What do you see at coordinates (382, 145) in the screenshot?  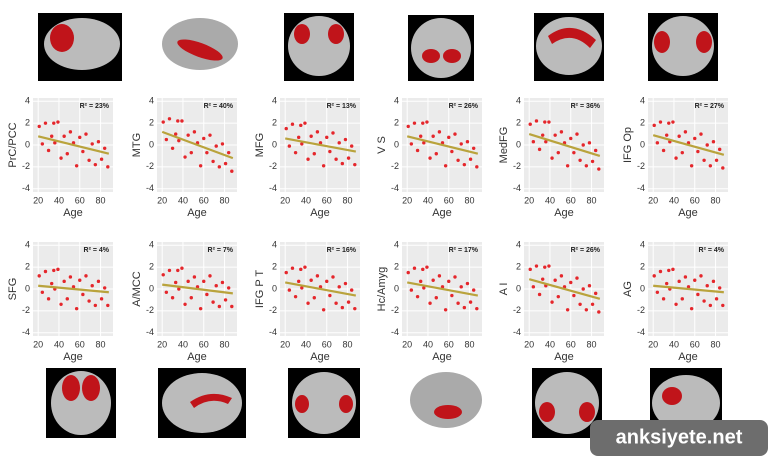 I see `y-axis-label: V S` at bounding box center [382, 145].